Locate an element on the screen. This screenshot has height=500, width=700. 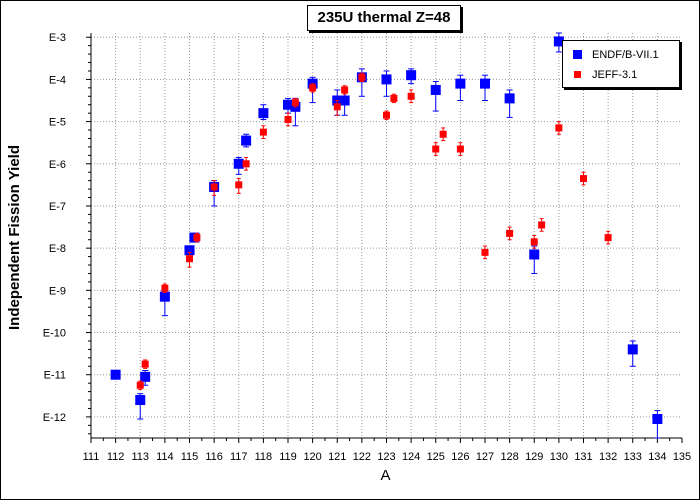
x-tick-label: 119 is located at coordinates (288, 457).